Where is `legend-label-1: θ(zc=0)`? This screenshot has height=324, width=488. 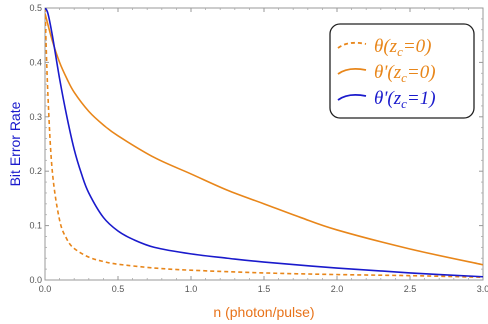 legend-label-1: θ(zc=0) is located at coordinates (403, 47).